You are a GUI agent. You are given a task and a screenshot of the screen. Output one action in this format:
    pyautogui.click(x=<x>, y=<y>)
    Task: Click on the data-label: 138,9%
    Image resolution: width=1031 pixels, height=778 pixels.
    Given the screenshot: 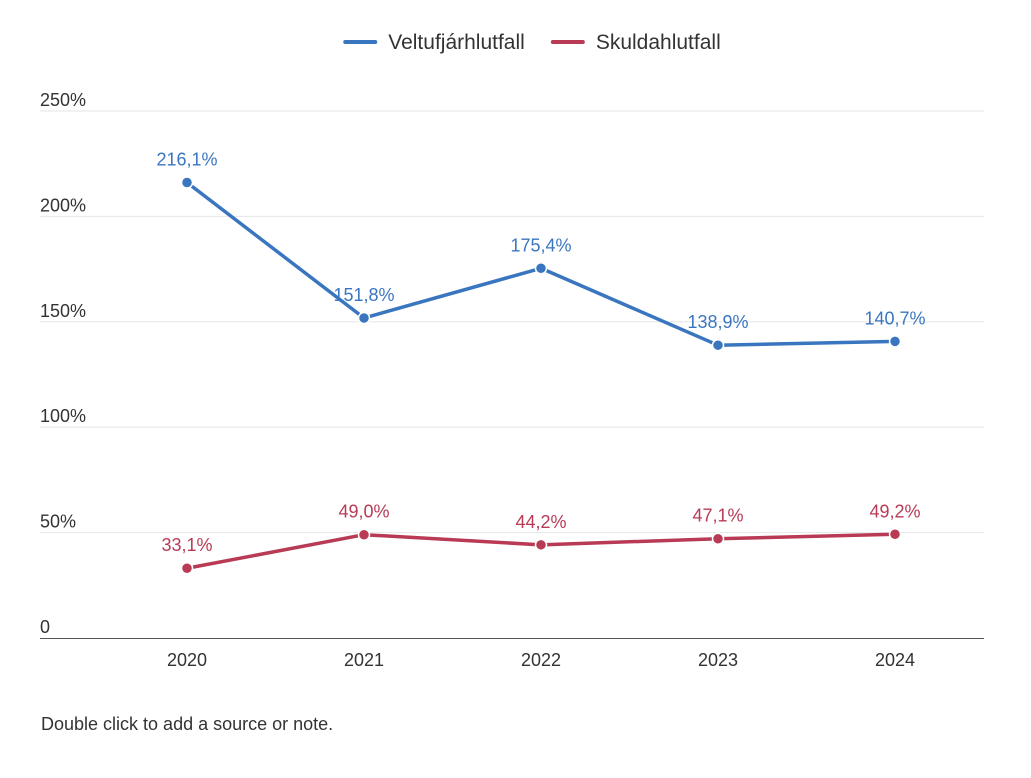 What is the action you would take?
    pyautogui.click(x=717, y=322)
    